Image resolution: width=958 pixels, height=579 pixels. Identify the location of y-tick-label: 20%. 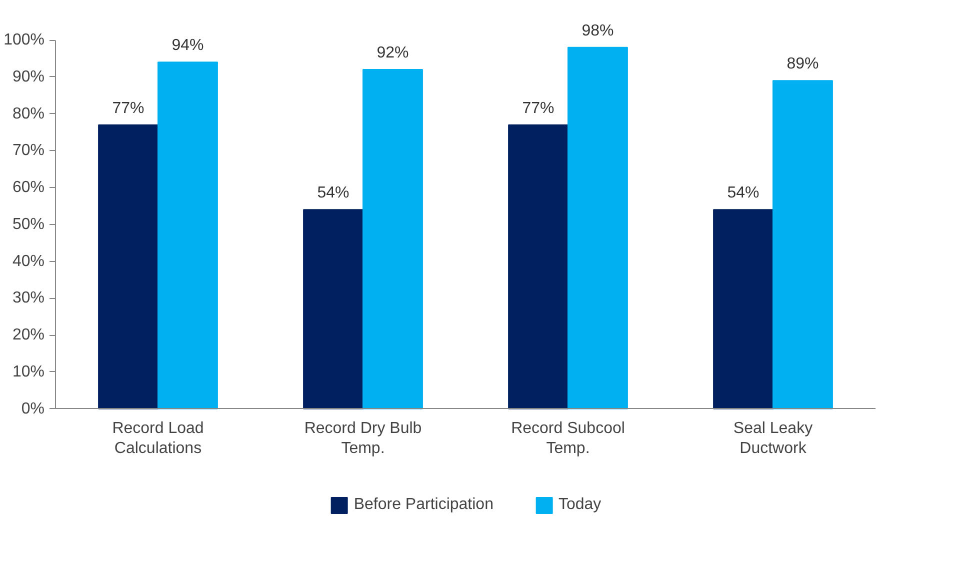
(28, 335).